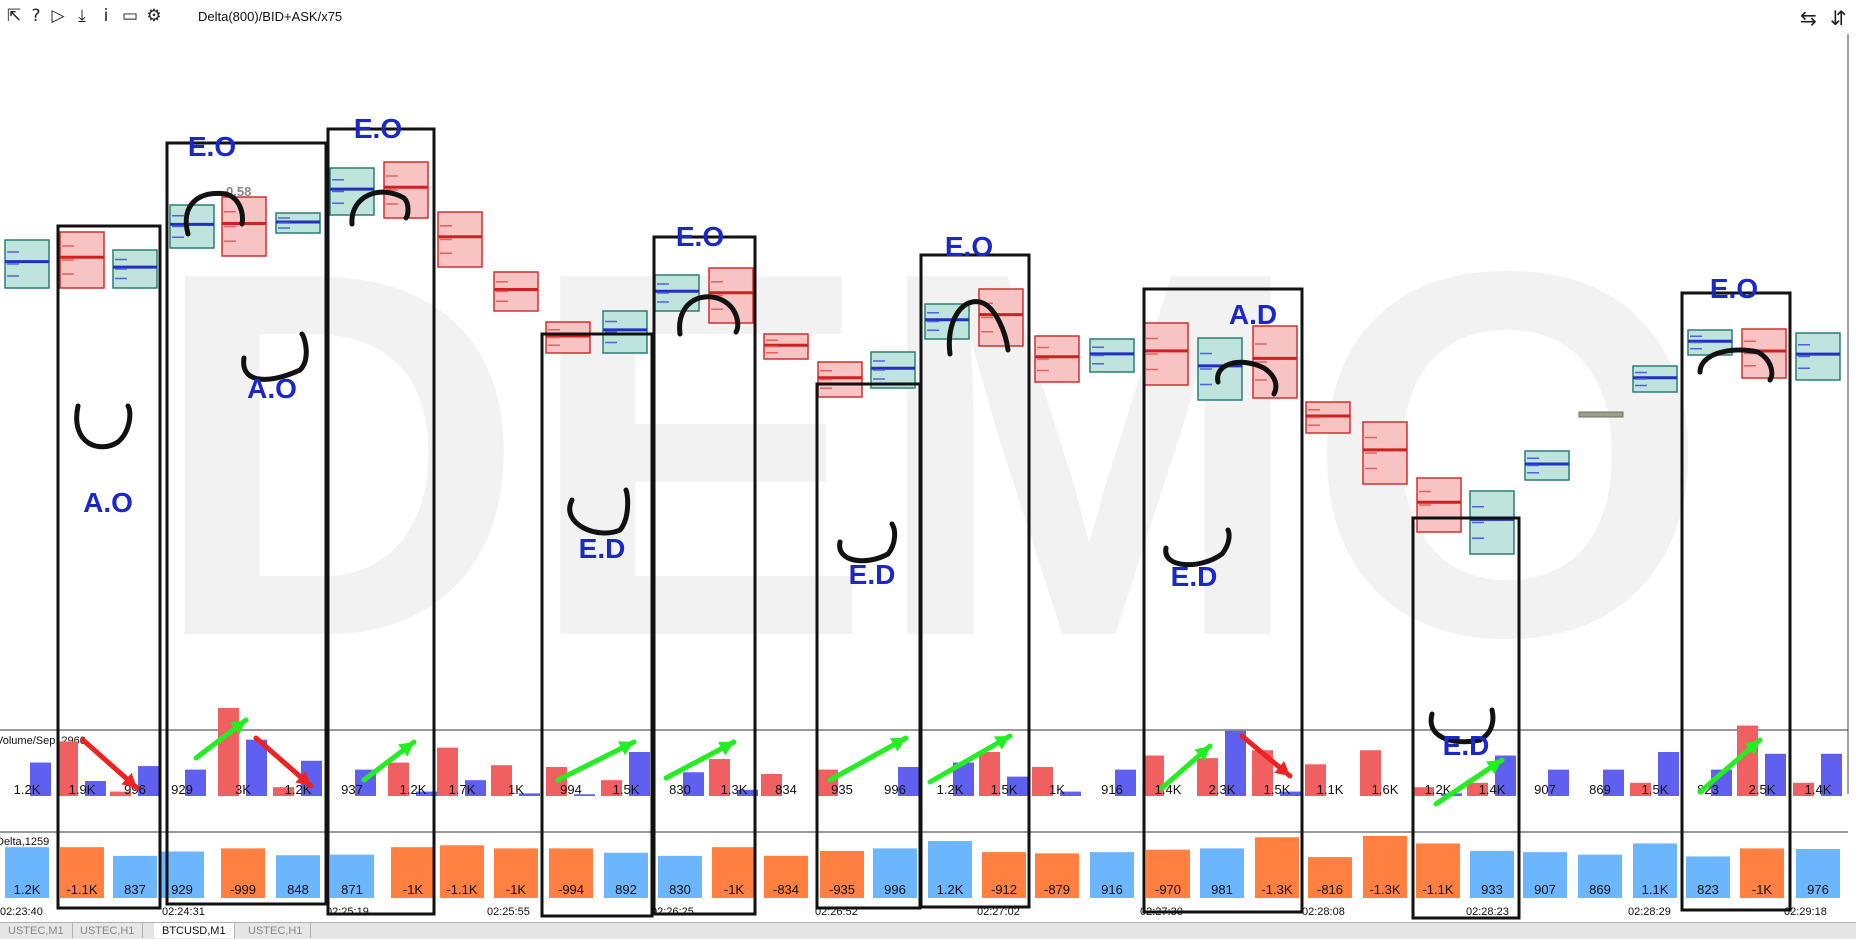 The image size is (1856, 939). What do you see at coordinates (1545, 789) in the screenshot?
I see `volume-value: 907` at bounding box center [1545, 789].